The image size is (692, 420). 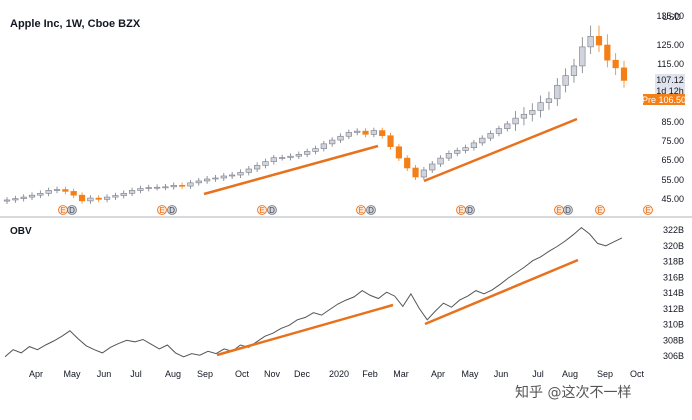 What do you see at coordinates (670, 80) in the screenshot?
I see `last-price-label: 107.12` at bounding box center [670, 80].